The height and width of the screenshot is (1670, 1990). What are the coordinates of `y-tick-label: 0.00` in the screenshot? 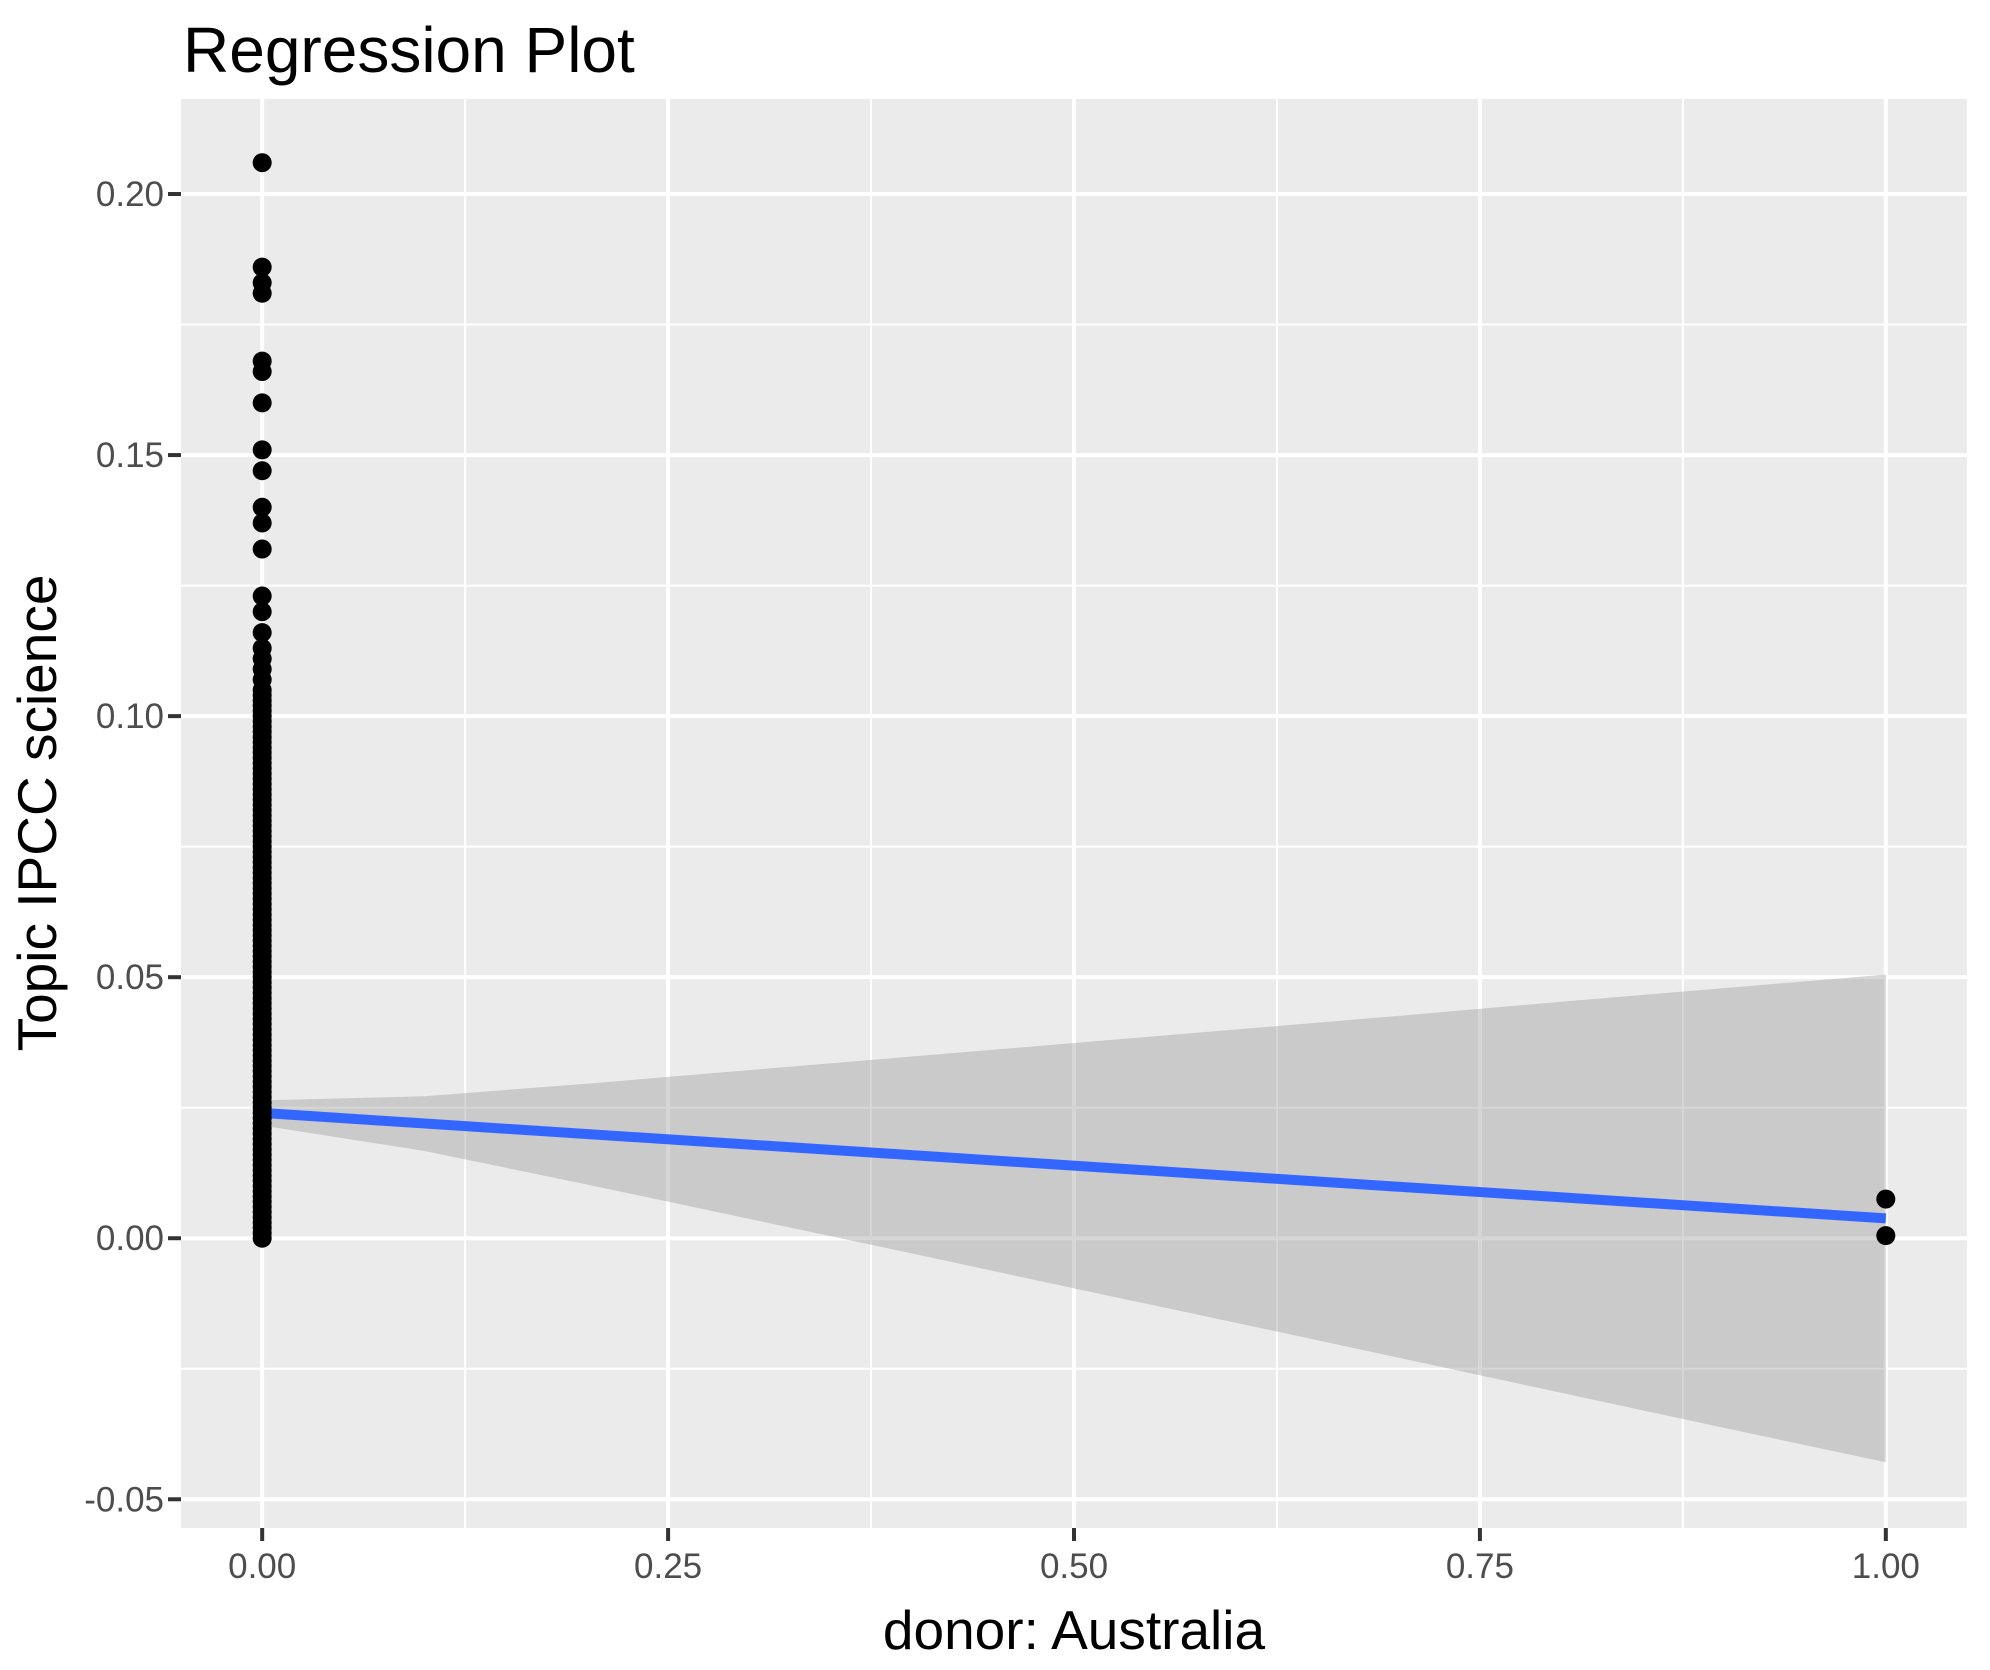 It's located at (130, 1238).